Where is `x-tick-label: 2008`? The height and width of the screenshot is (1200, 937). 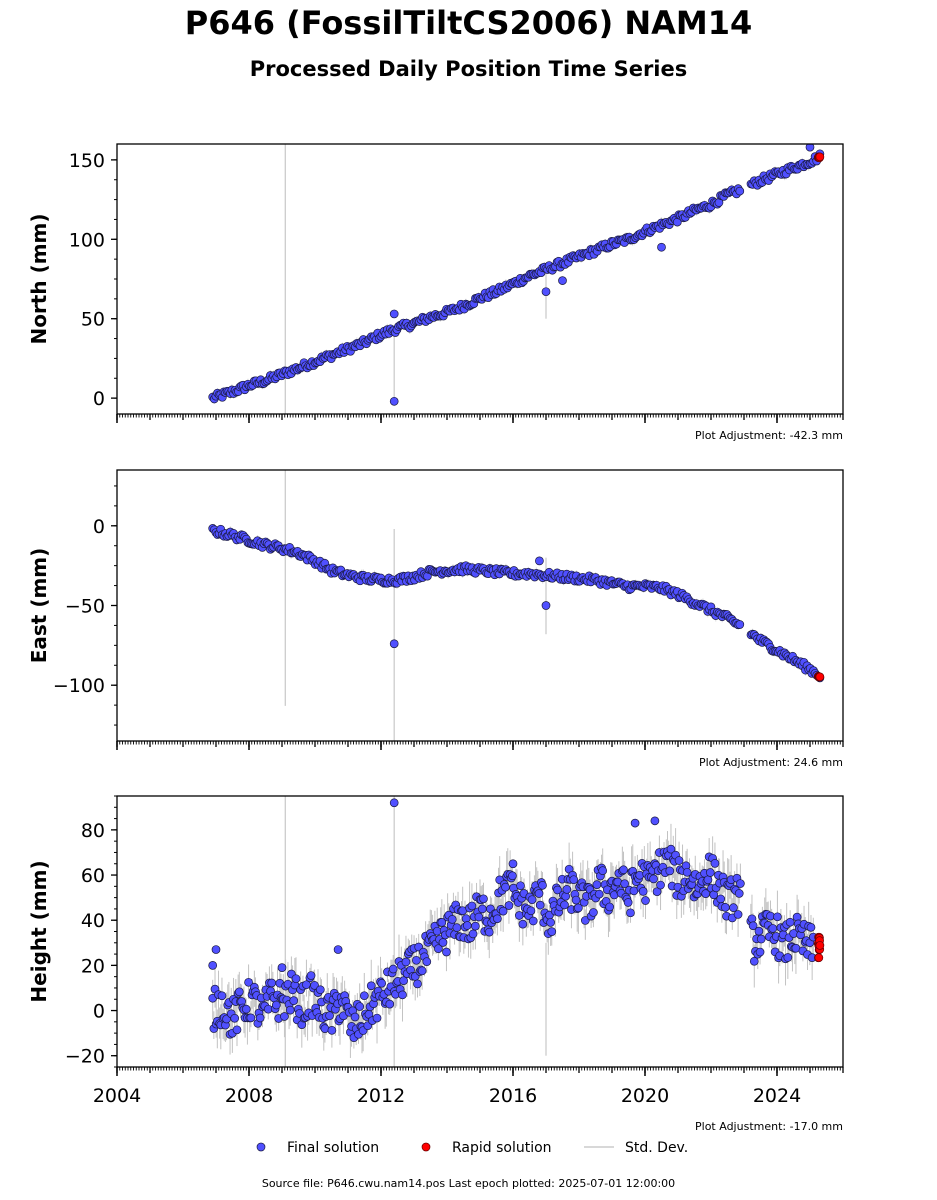
x-tick-label: 2008 is located at coordinates (249, 1096).